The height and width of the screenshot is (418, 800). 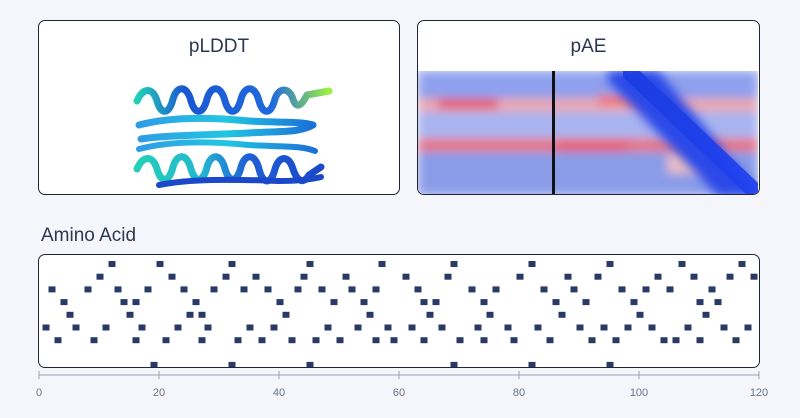 I want to click on x-axis: 0 20 40 60 80 100 120, so click(x=402, y=385).